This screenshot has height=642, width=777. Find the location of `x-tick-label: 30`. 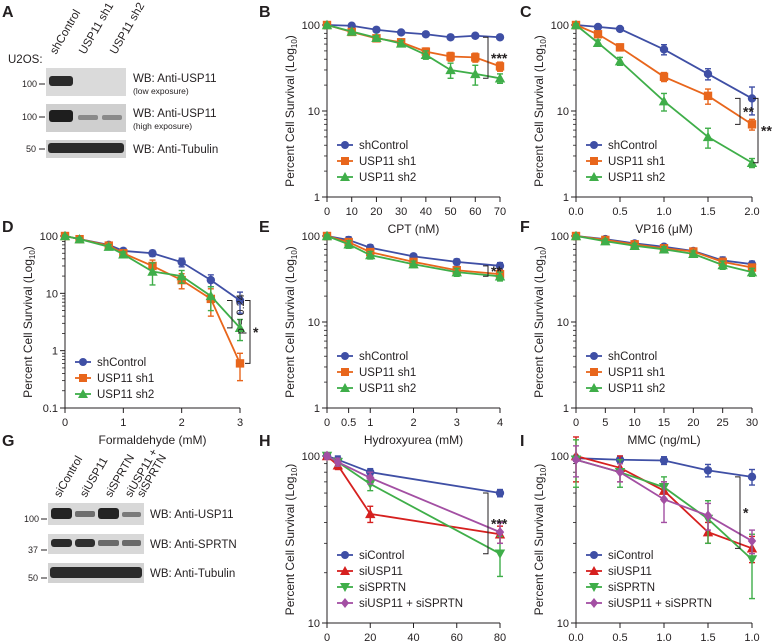

x-tick-label: 30 is located at coordinates (401, 212).